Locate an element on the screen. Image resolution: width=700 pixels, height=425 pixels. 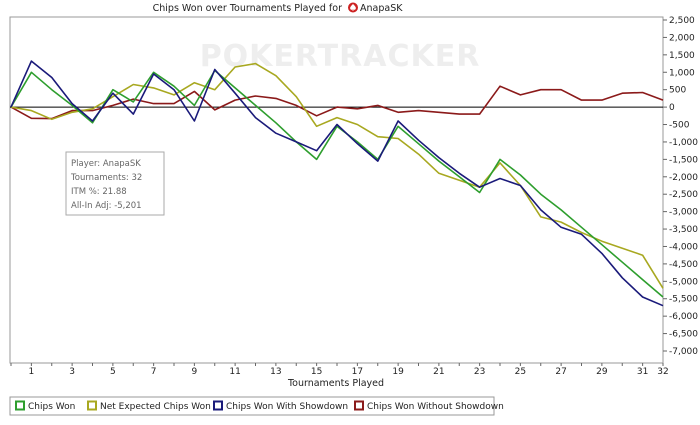
spade-icon is located at coordinates (353, 7).